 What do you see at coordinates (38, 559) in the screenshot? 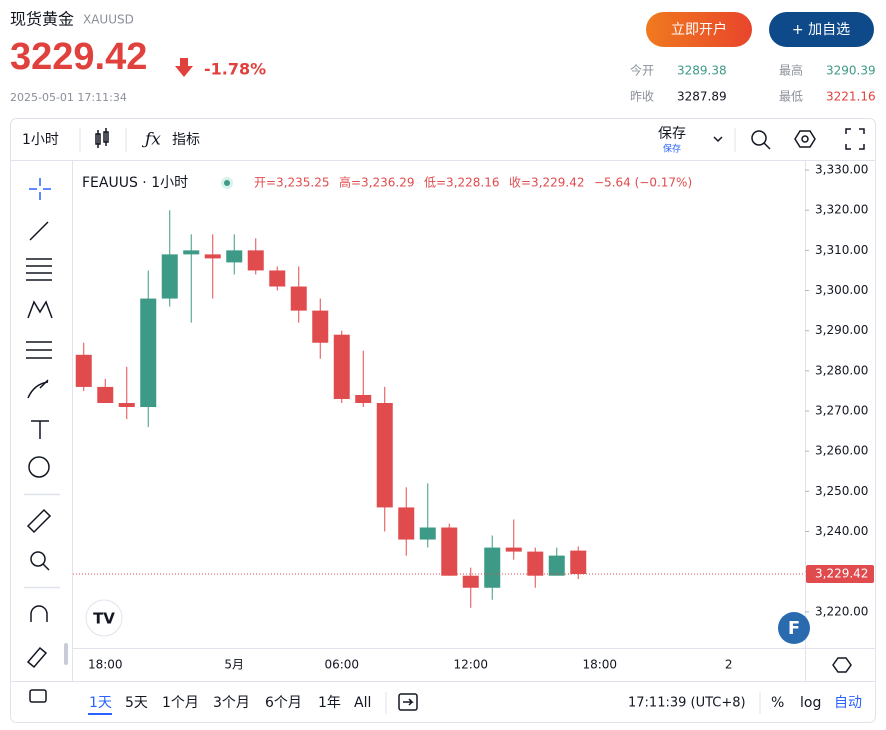
I see `zoom-tool` at bounding box center [38, 559].